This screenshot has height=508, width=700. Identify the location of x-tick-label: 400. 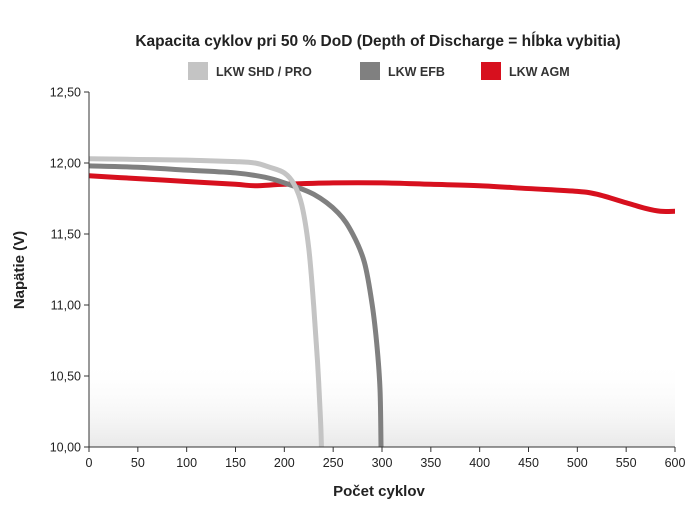
(479, 463).